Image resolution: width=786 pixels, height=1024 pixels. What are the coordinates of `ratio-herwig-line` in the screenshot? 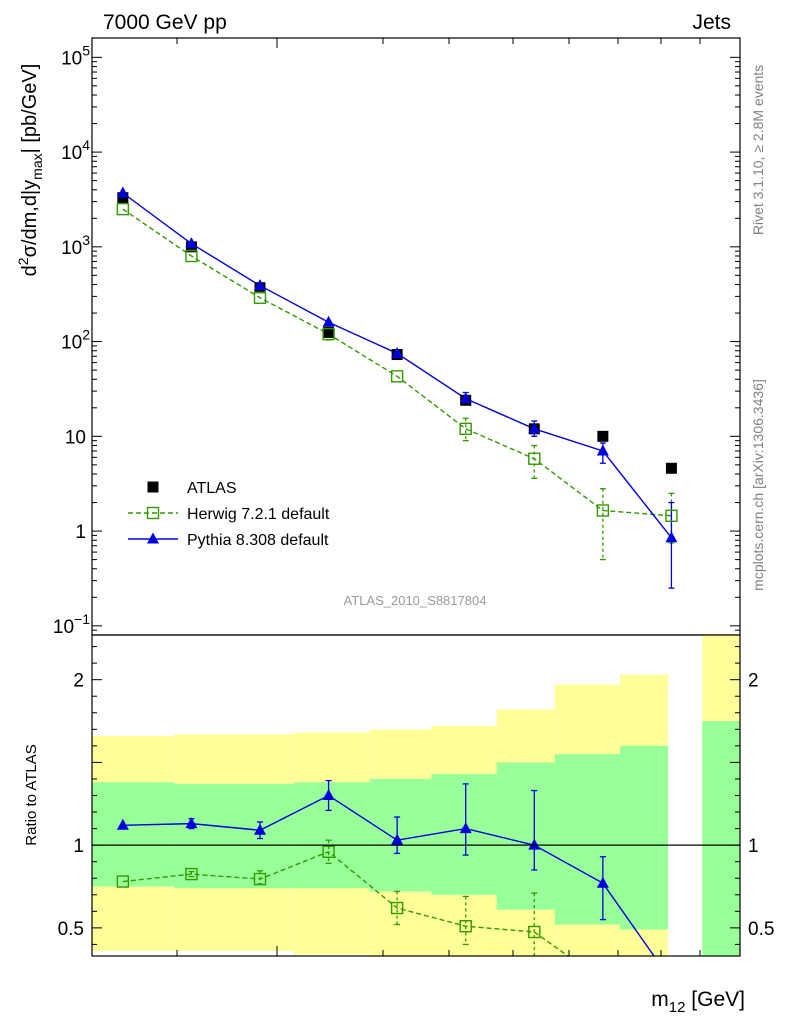 It's located at (346, 903).